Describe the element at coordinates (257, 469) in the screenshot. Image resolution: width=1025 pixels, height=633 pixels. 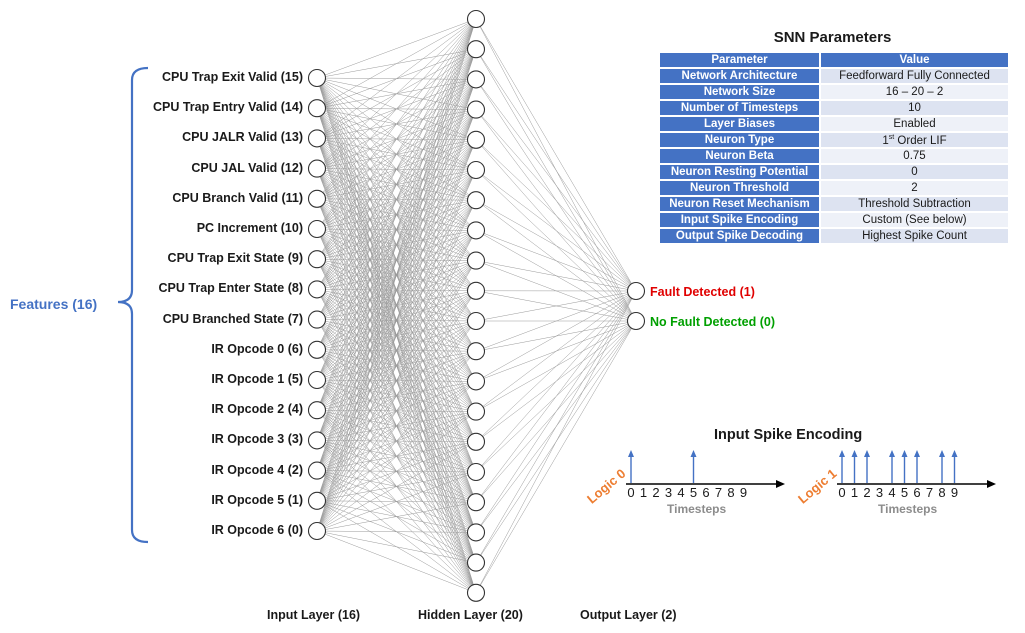
I see `feature-label: IR Opcode 4 (2)` at that location.